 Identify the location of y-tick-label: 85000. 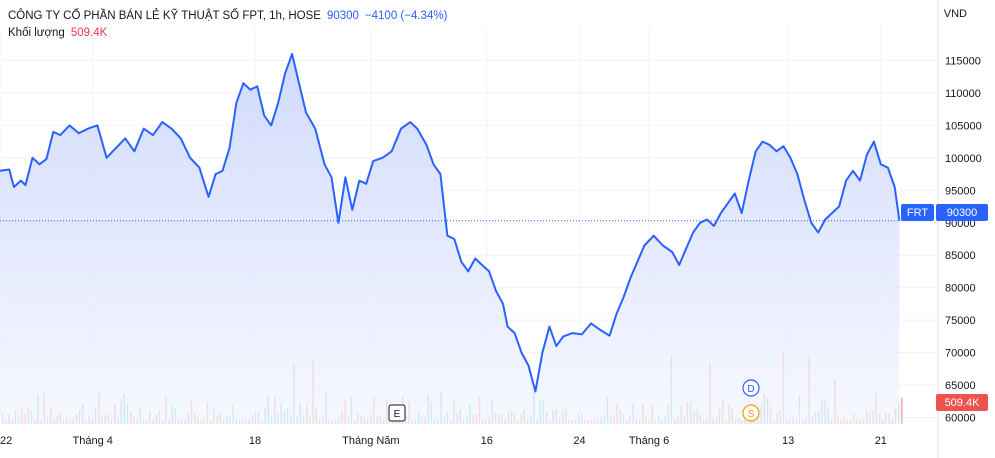
(960, 256).